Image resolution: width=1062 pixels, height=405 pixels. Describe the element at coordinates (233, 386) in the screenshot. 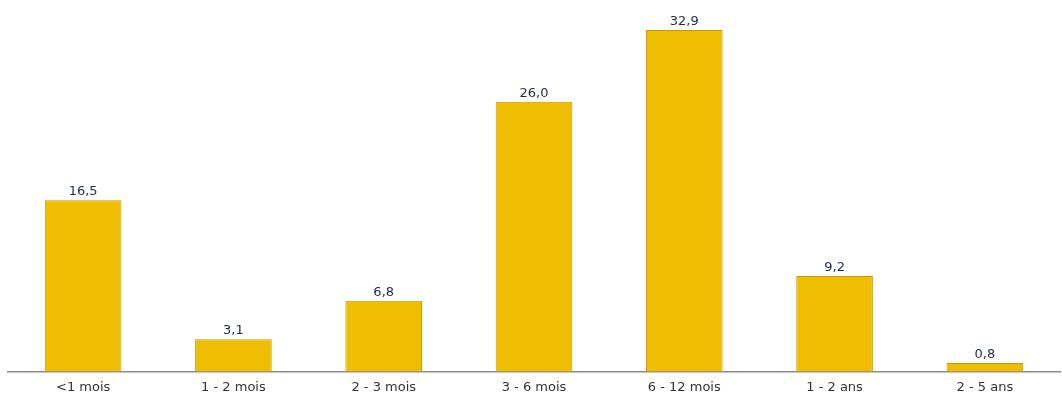

I see `x-tick-label: 1 - 2 mois` at that location.